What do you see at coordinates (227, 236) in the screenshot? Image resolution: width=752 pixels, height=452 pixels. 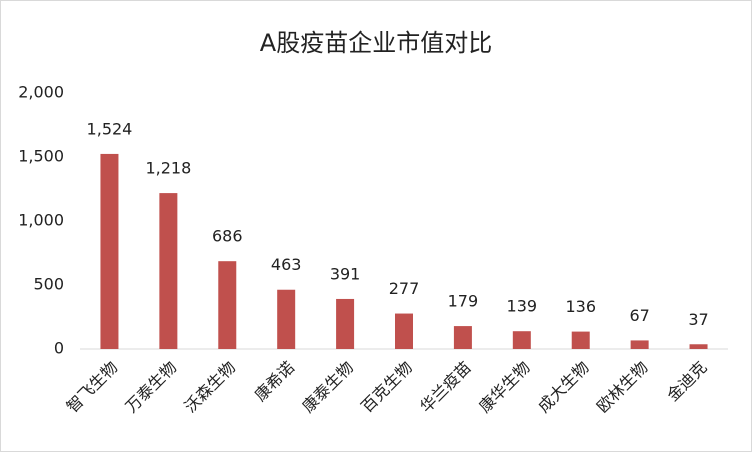 I see `data-label: 686` at bounding box center [227, 236].